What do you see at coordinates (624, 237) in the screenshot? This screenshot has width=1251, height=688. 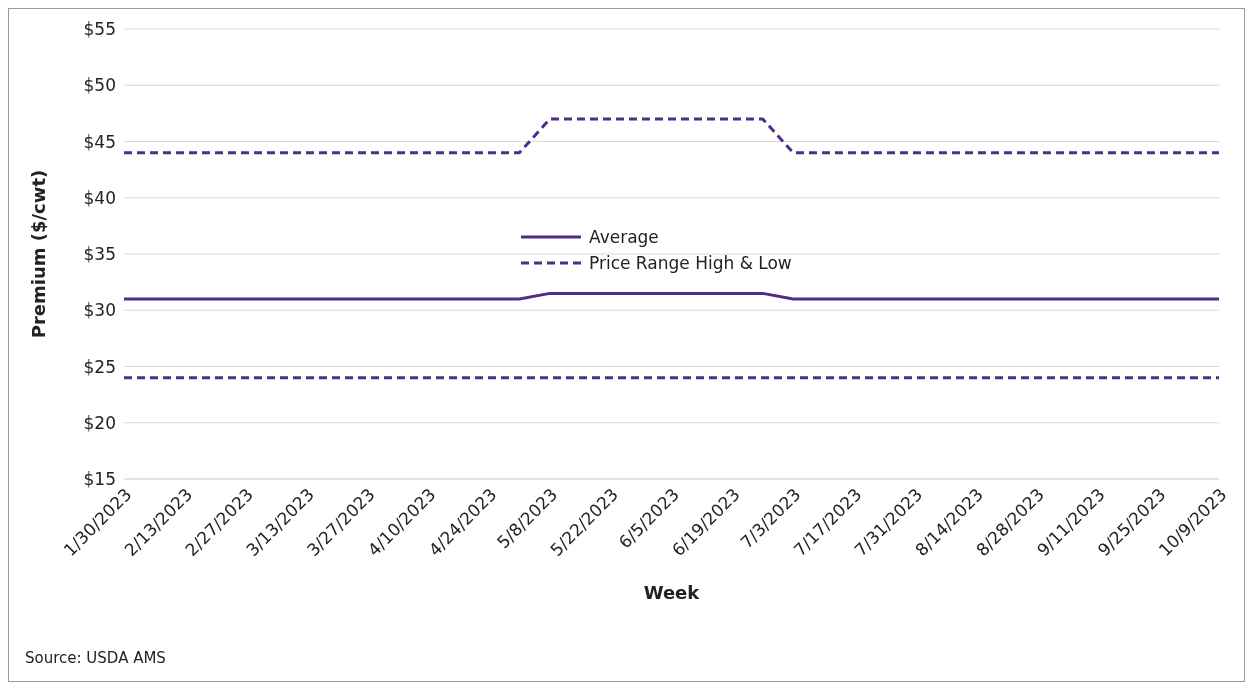 I see `legend-label: Average` at bounding box center [624, 237].